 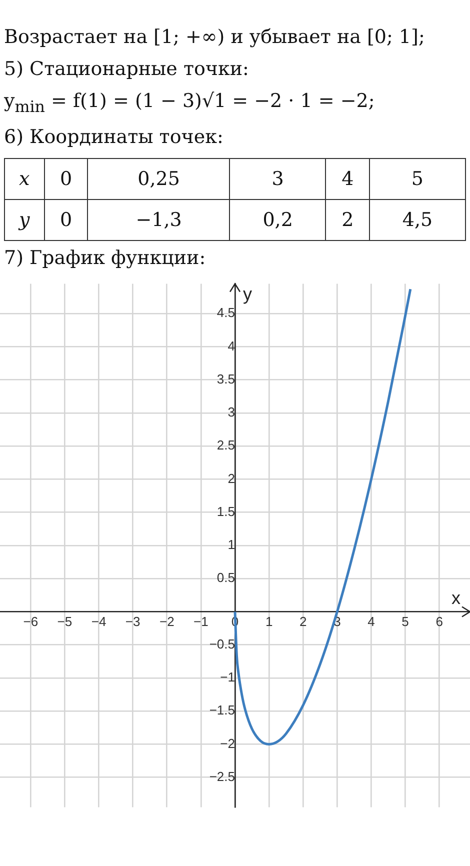 I want to click on y-tick-label: −2, so click(x=227, y=743).